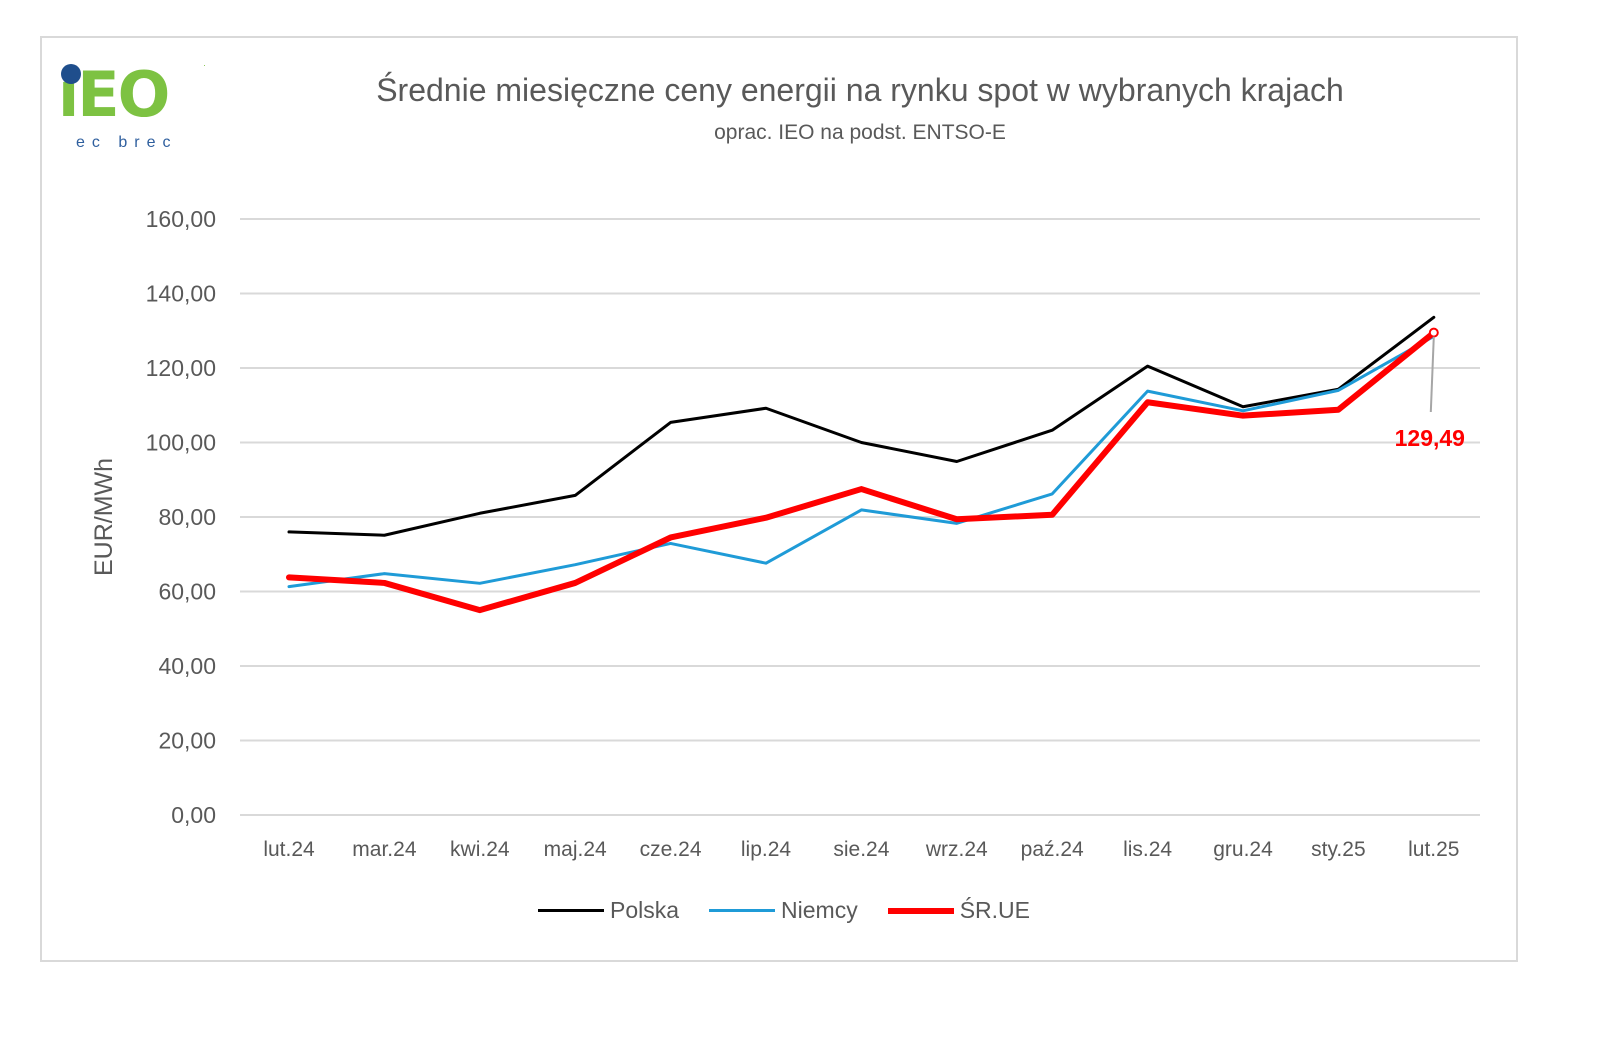 The image size is (1618, 1044). Describe the element at coordinates (608, 910) in the screenshot. I see `legend-item: Polska` at that location.